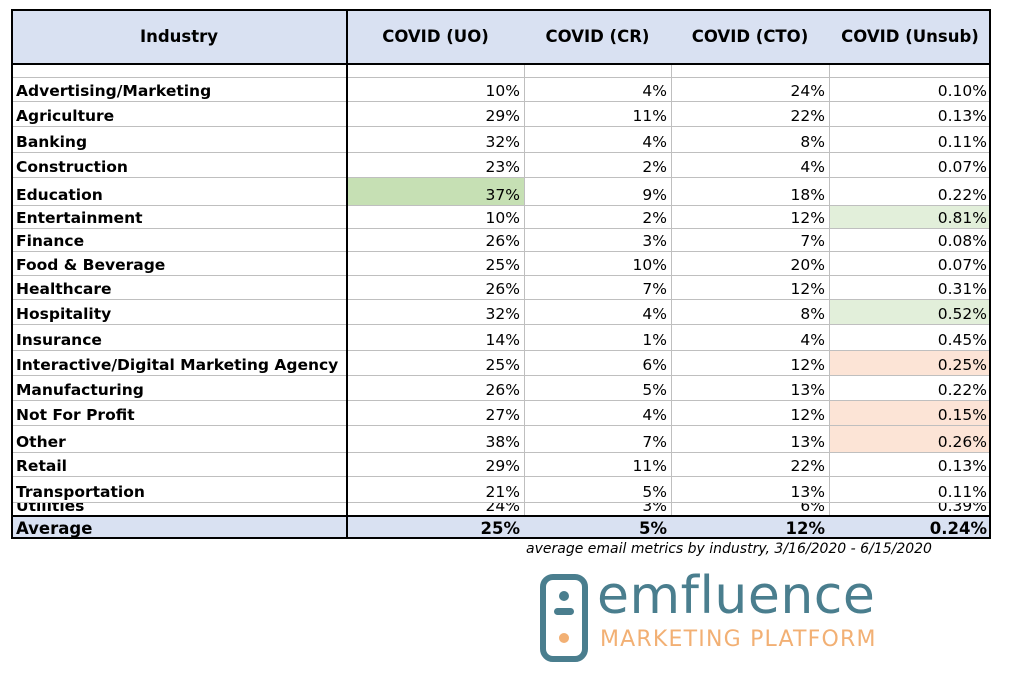 This screenshot has height=673, width=1014. What do you see at coordinates (962, 91) in the screenshot?
I see `metric-cell-unsub: 0.10%` at bounding box center [962, 91].